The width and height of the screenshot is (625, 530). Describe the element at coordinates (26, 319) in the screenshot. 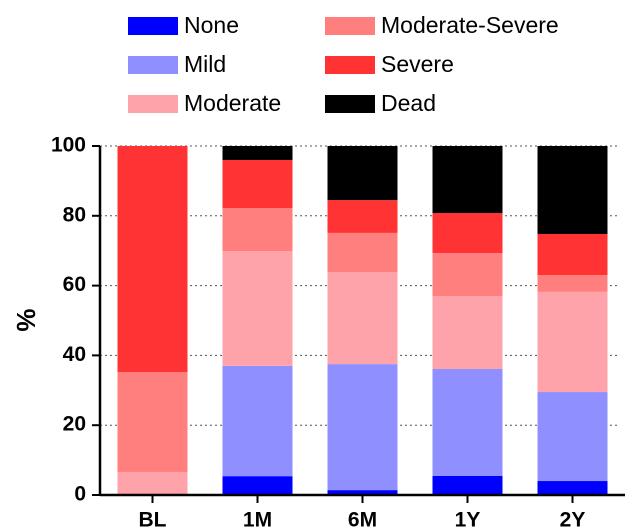

I see `y-axis-label: %` at that location.